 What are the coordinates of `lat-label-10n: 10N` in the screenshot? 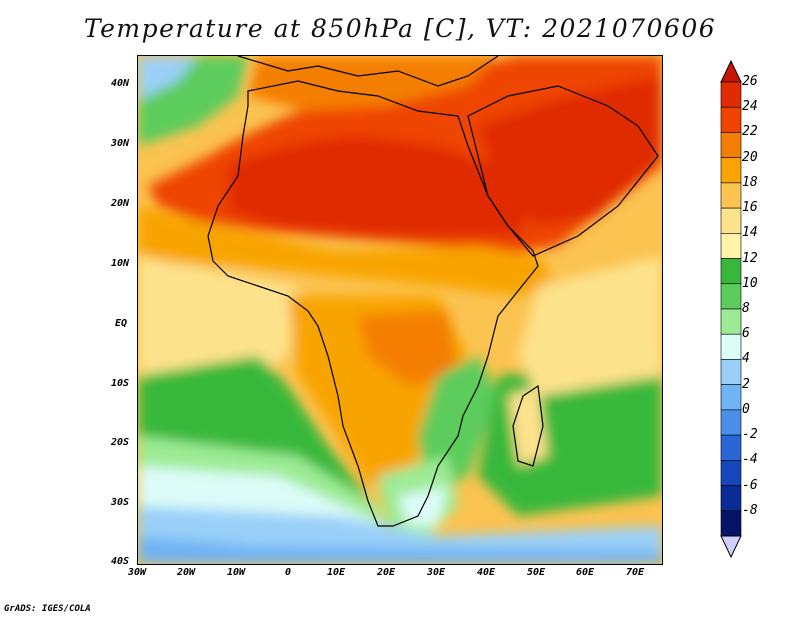 It's located at (120, 263).